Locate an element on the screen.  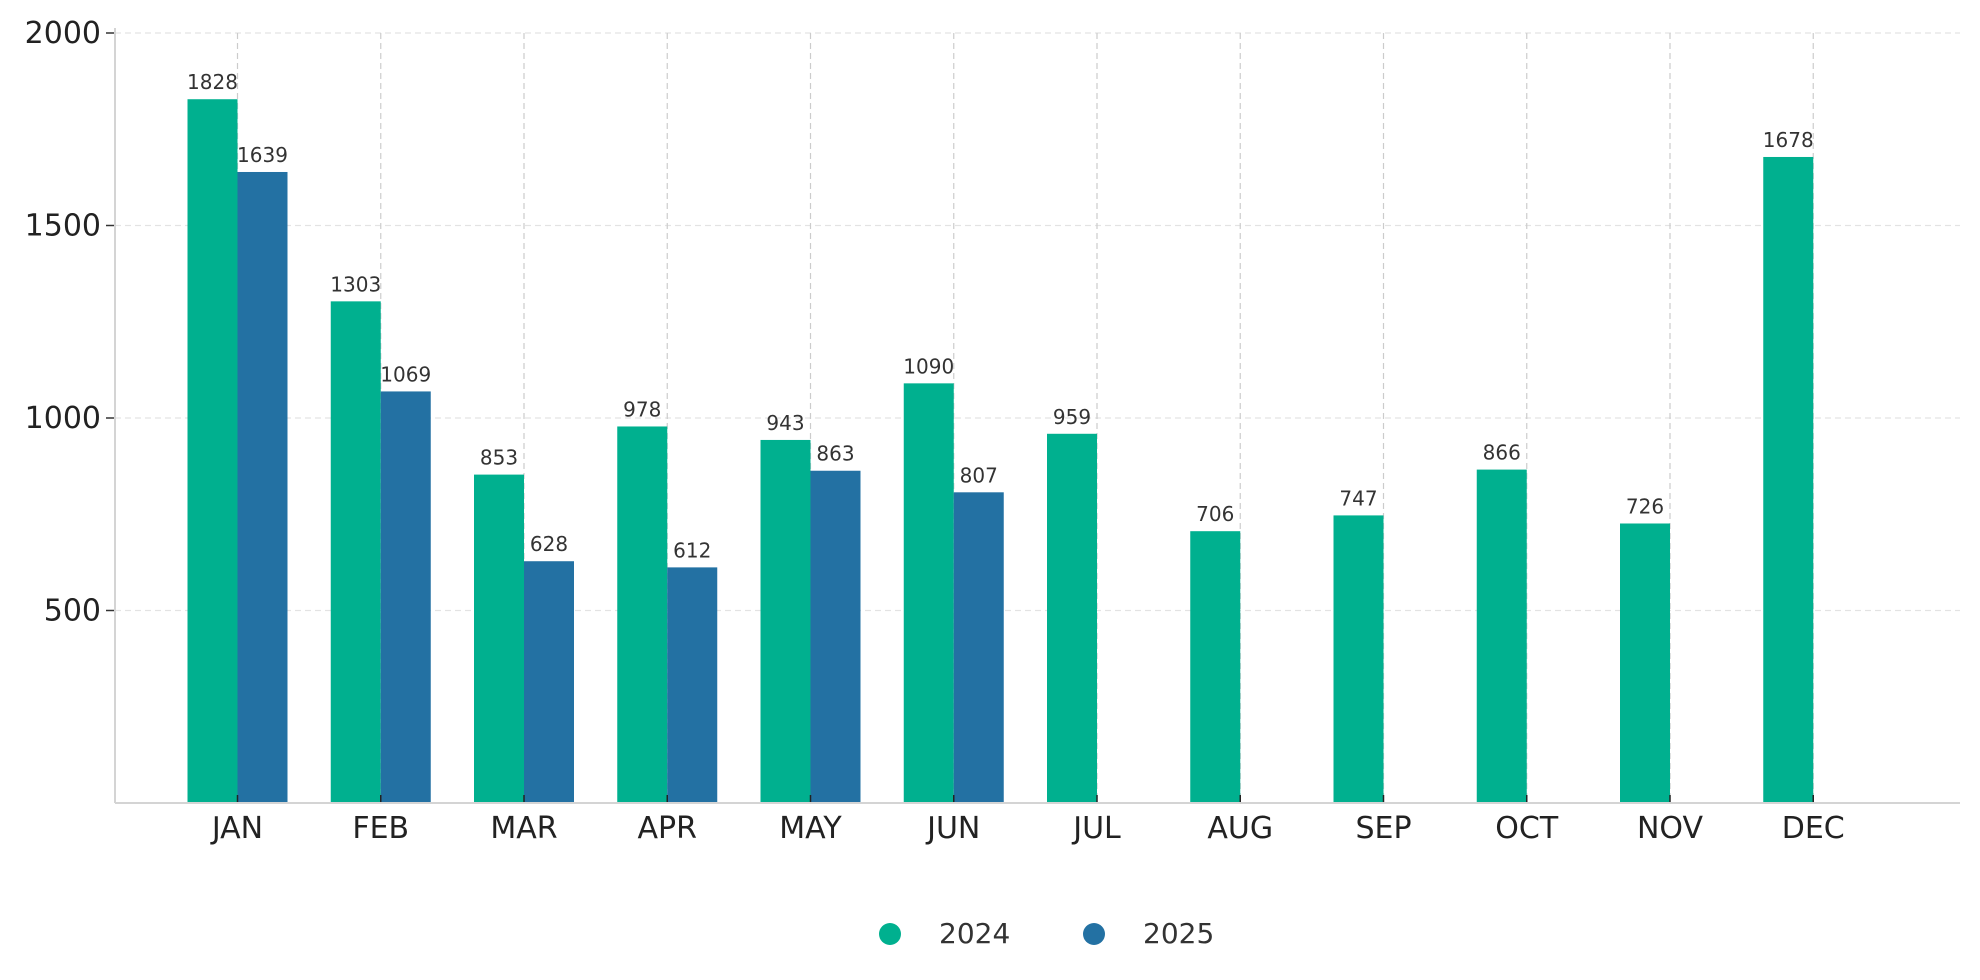
bar-value-label: 747 is located at coordinates (1358, 498).